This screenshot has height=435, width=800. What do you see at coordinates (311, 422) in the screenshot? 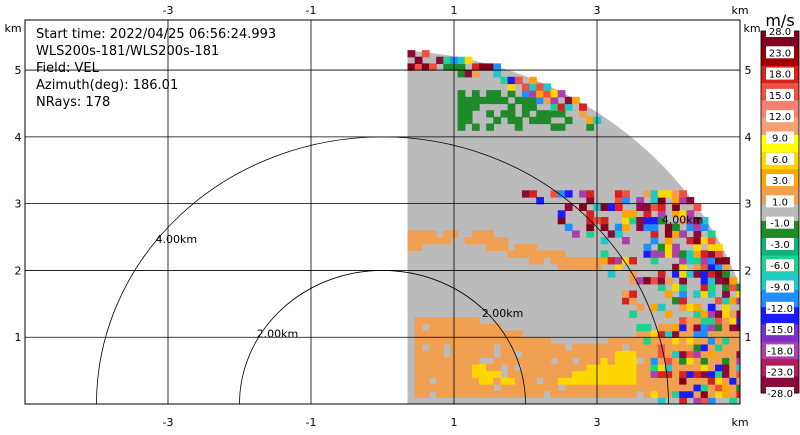
I see `x-tick-label-bottom: -1` at bounding box center [311, 422].